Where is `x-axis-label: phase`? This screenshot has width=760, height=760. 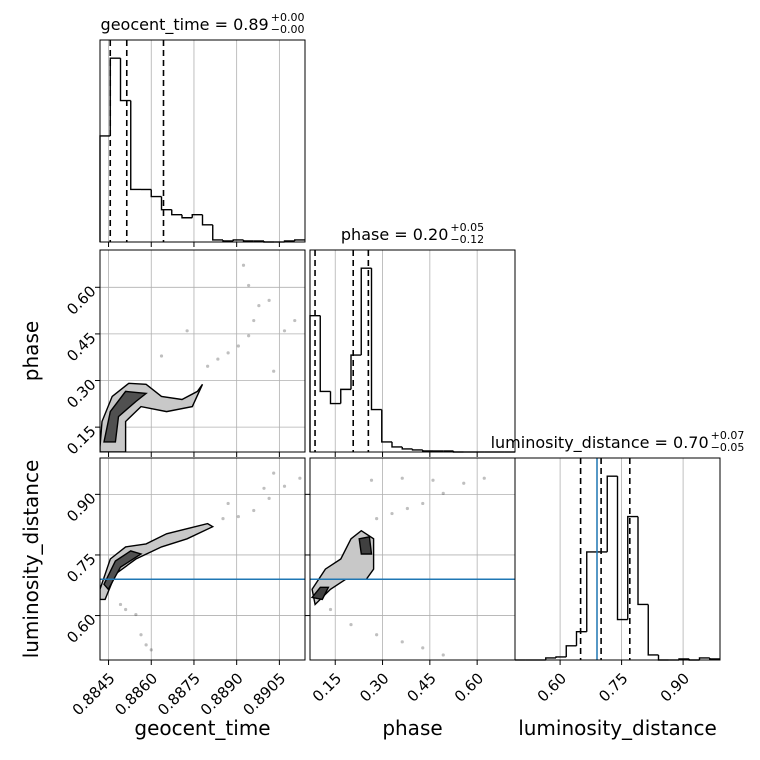
x-axis-label: phase is located at coordinates (412, 728).